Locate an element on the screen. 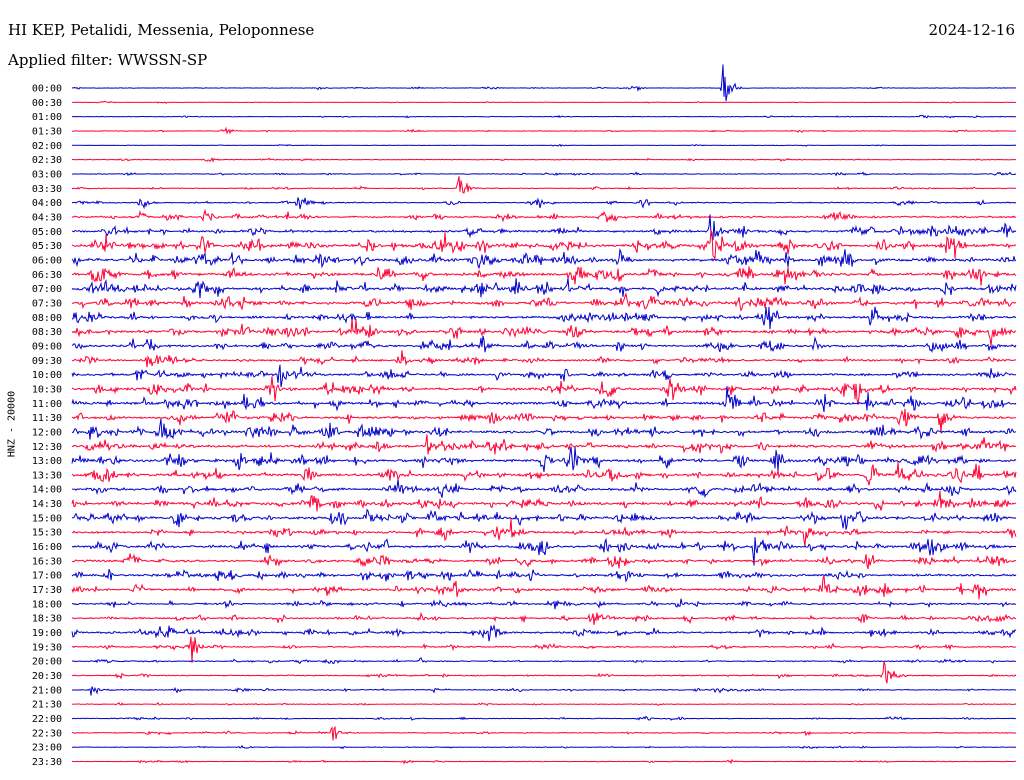 The image size is (1024, 780). row-label-0500: 05:00 is located at coordinates (47, 232).